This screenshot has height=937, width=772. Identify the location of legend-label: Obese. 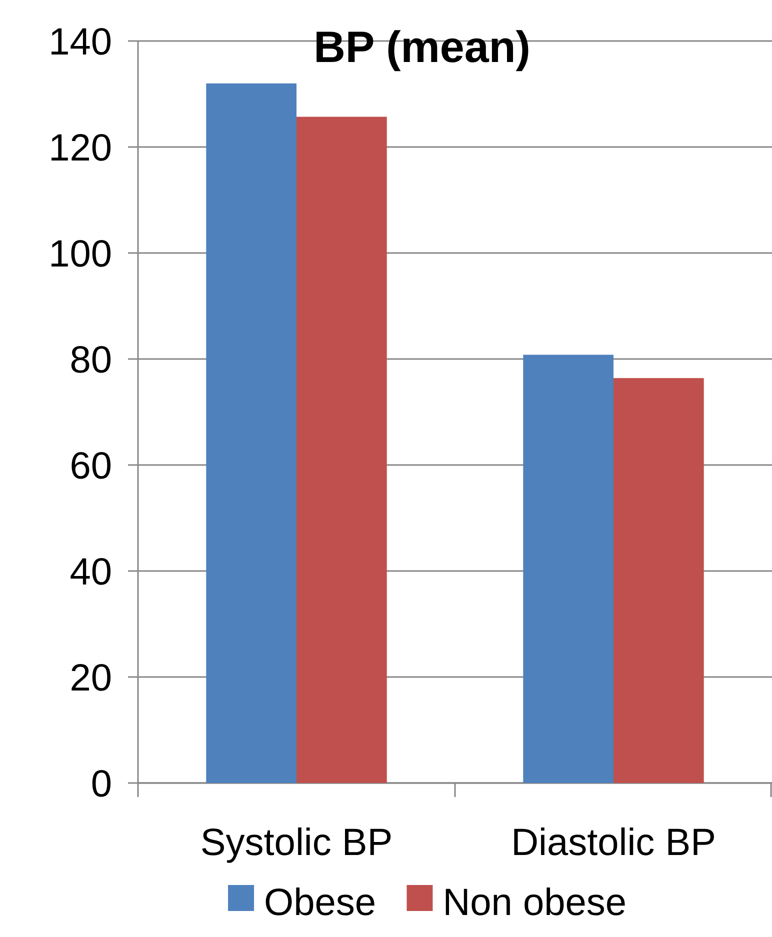
(320, 903).